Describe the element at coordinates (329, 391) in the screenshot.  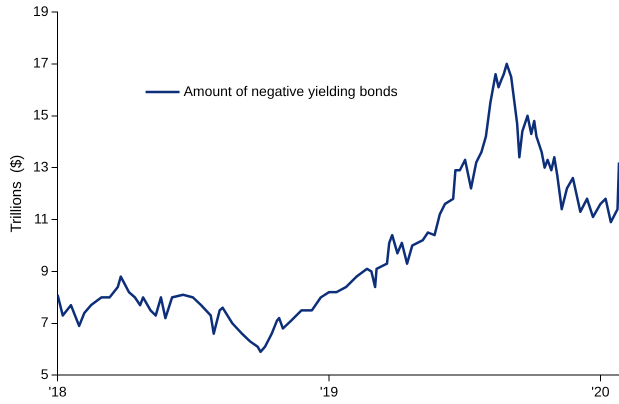
I see `x-tick-label: '19` at that location.